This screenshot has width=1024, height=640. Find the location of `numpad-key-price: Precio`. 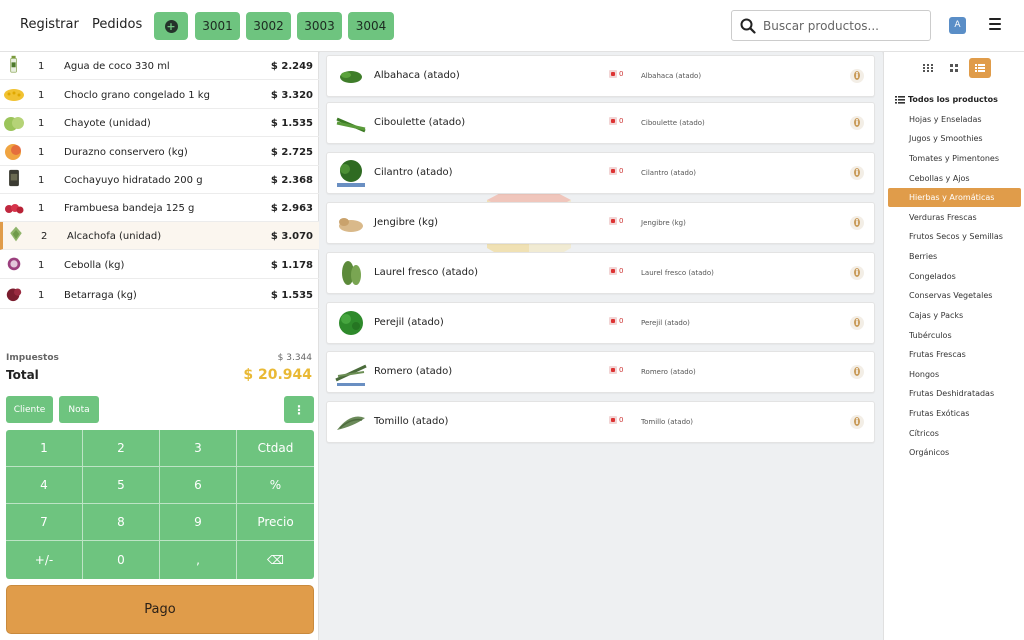

numpad-key-price: Precio is located at coordinates (275, 522).